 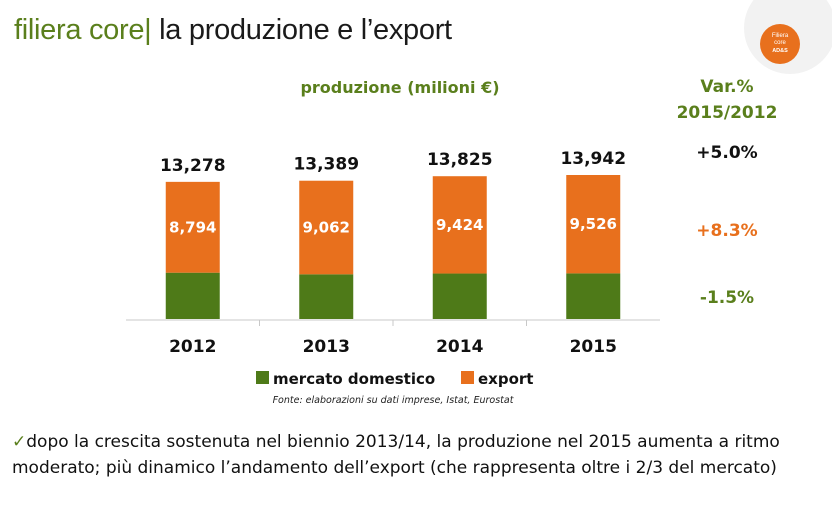 What do you see at coordinates (399, 87) in the screenshot?
I see `chart-title: produzione (milioni €)` at bounding box center [399, 87].